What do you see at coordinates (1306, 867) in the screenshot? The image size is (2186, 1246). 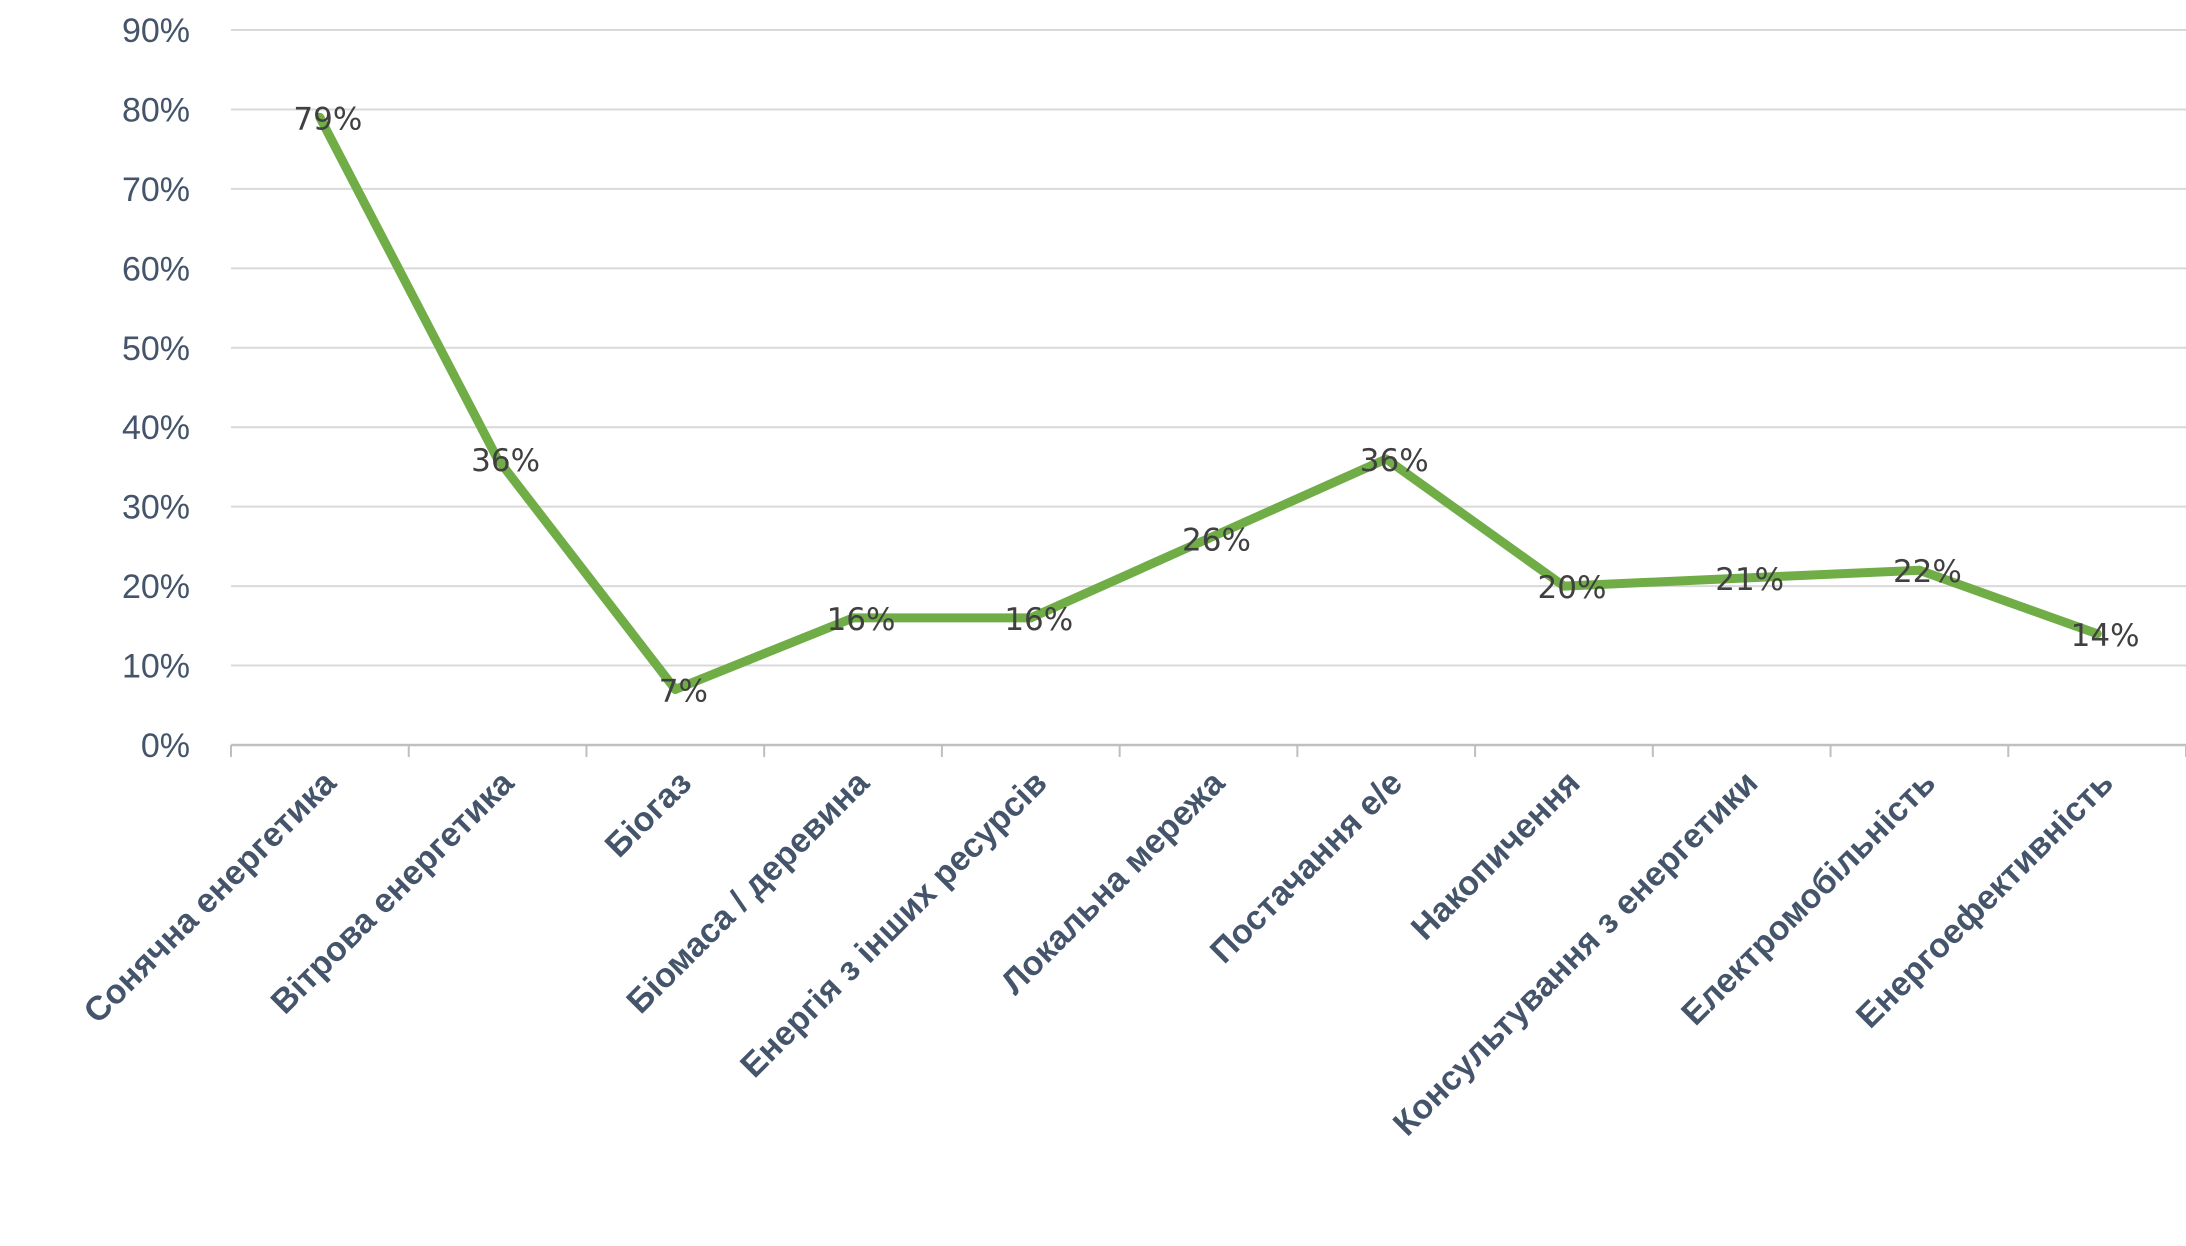 I see `x-tick-label: Постачання е/е` at bounding box center [1306, 867].